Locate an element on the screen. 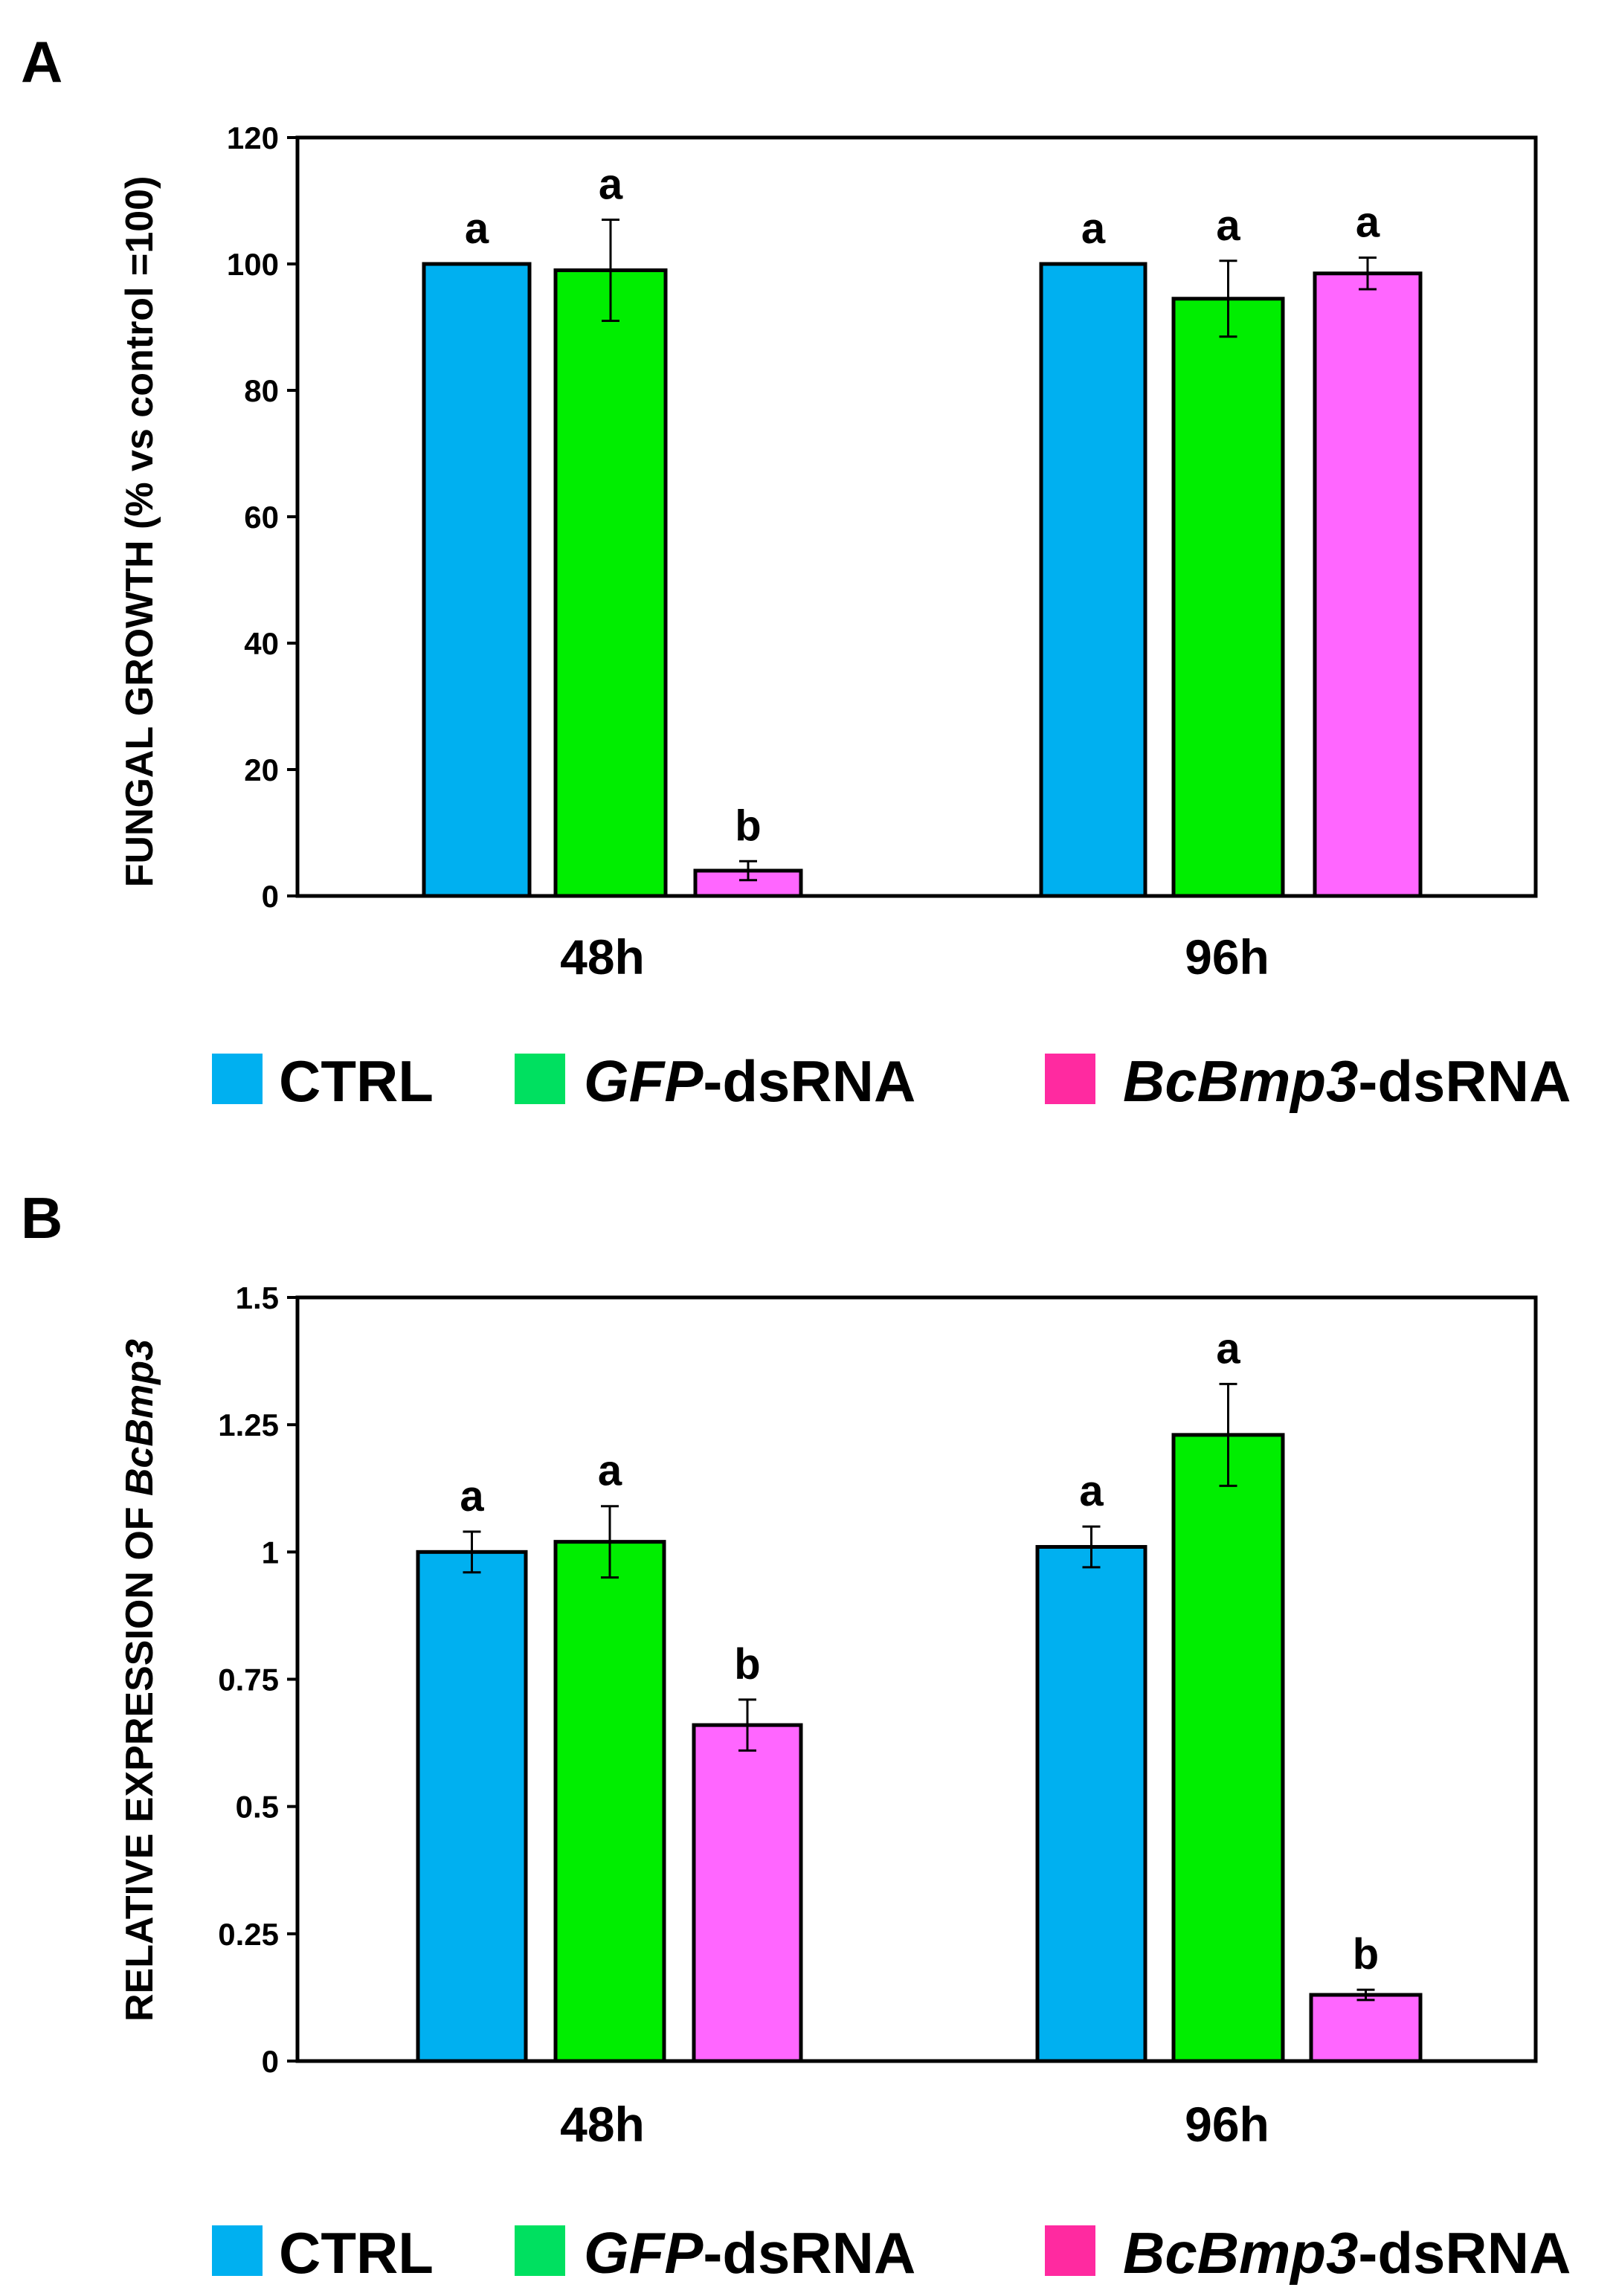 This screenshot has width=1616, height=2296. y-tick-label: 0.25 is located at coordinates (248, 1934).